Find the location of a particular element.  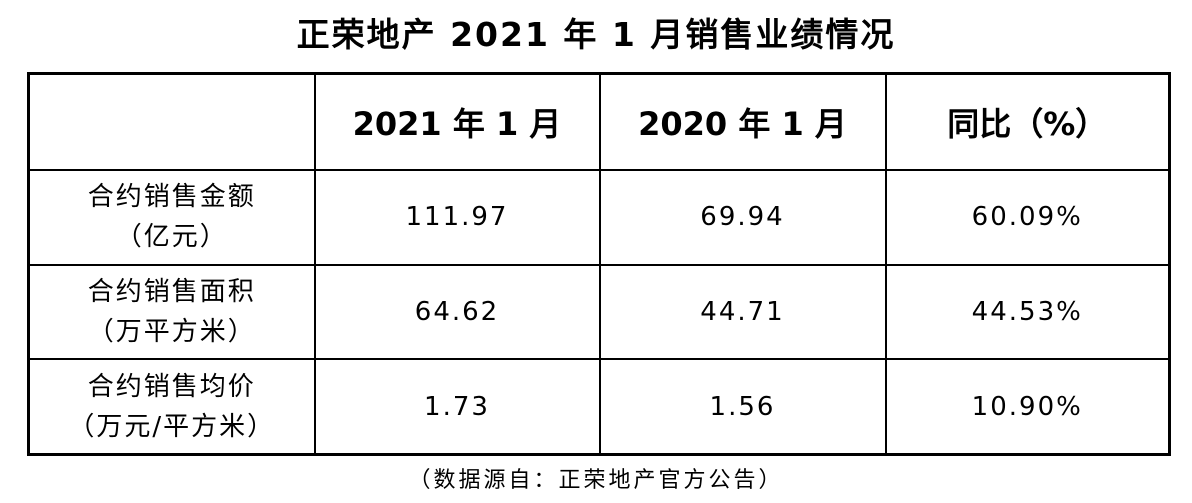

row-unit: （万平方米） is located at coordinates (171, 331).